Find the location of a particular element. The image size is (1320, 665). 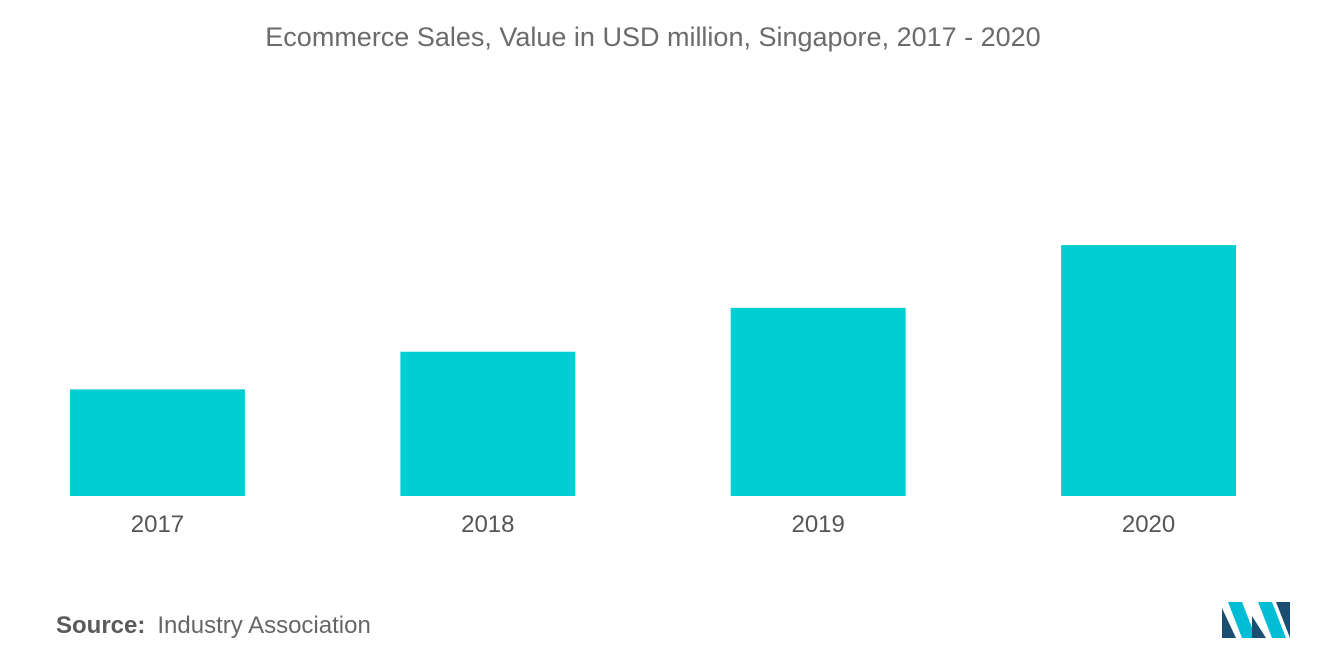

bar-2017 is located at coordinates (157, 442).